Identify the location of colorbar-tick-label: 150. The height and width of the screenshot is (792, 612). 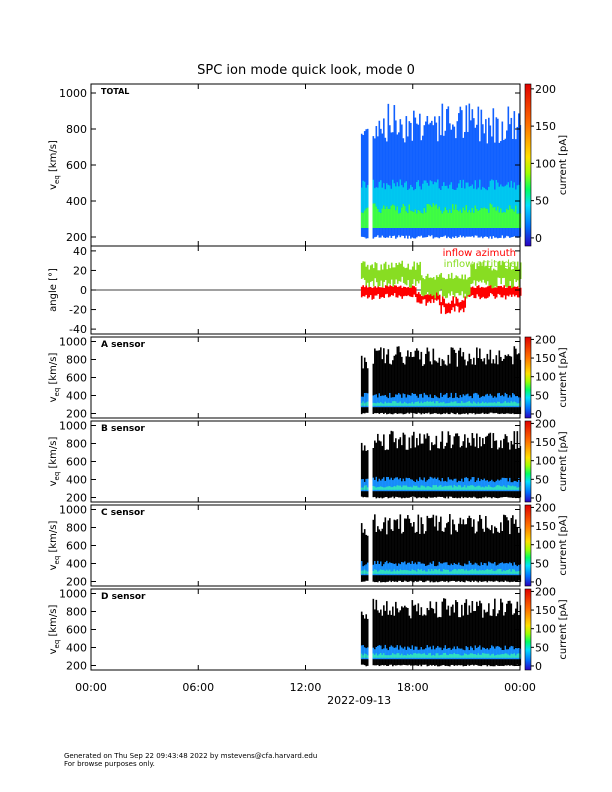
(545, 610).